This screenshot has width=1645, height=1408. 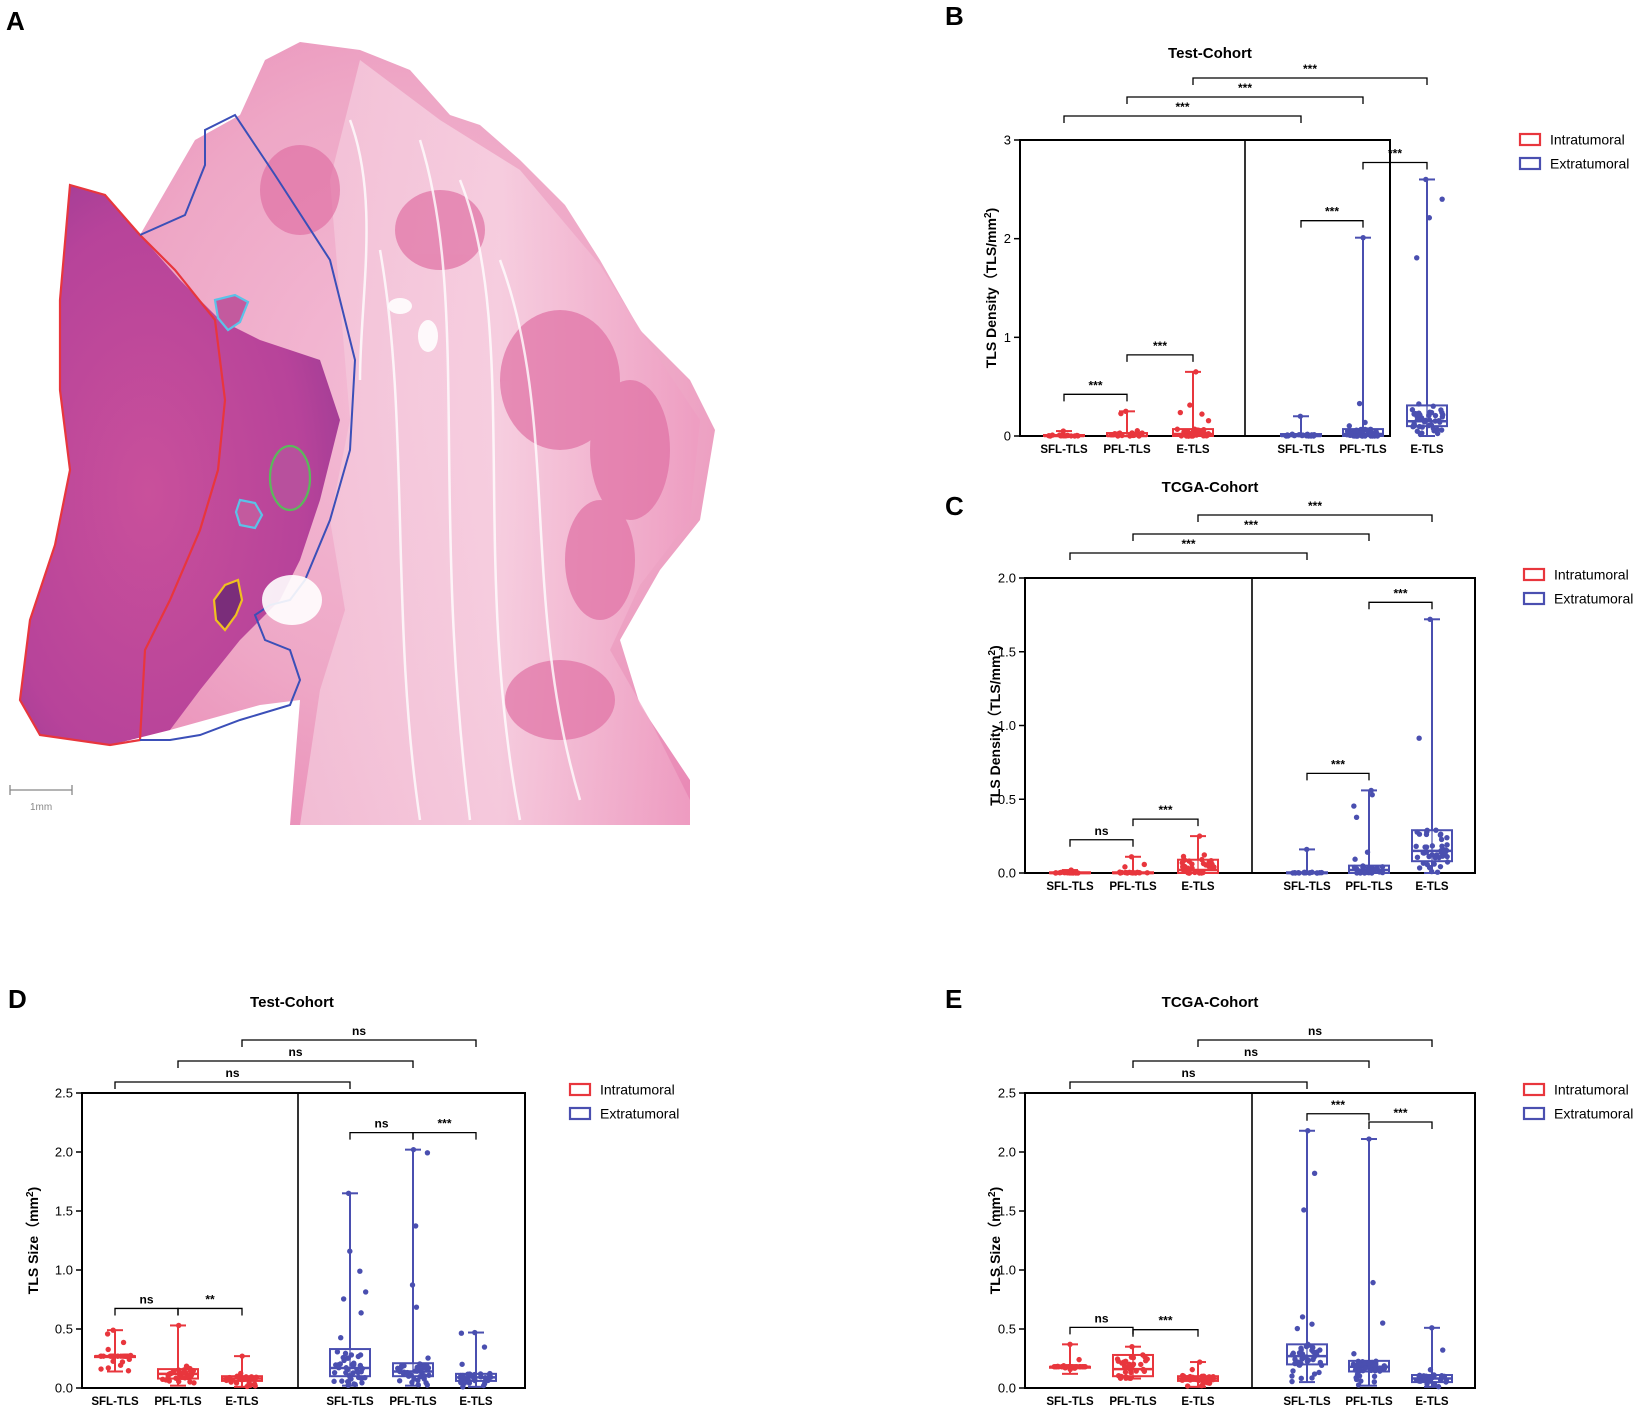 I want to click on y-tick-label: 0.0, so click(x=64, y=1388).